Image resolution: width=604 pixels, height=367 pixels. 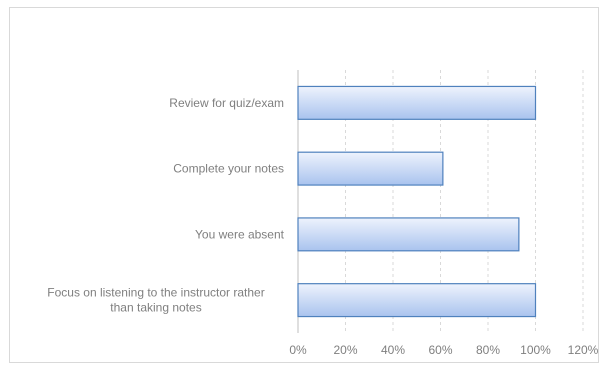 What do you see at coordinates (440, 350) in the screenshot?
I see `x-tick-label: 60%` at bounding box center [440, 350].